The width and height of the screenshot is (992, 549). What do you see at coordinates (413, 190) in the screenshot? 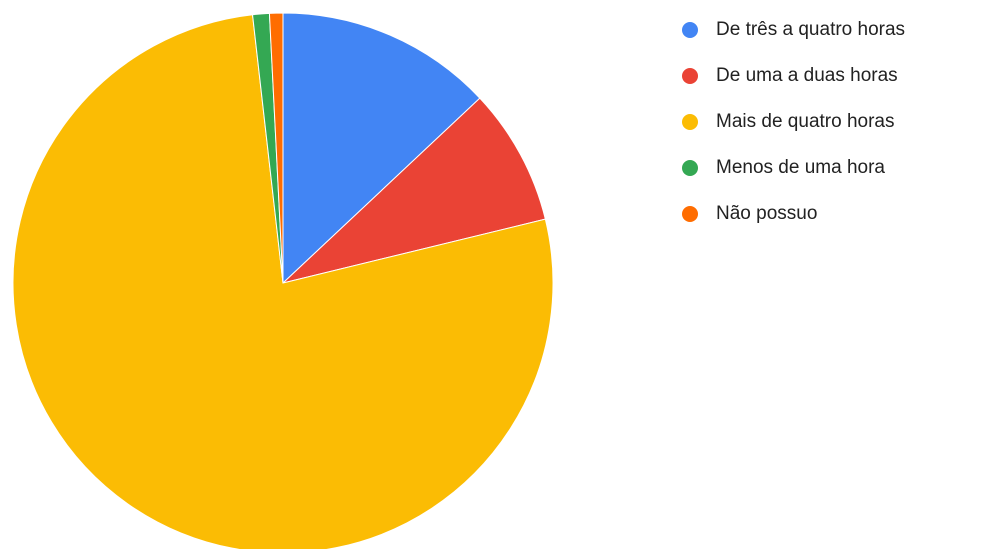
I see `pie-slice-de-uma-a-duas-horas` at bounding box center [413, 190].